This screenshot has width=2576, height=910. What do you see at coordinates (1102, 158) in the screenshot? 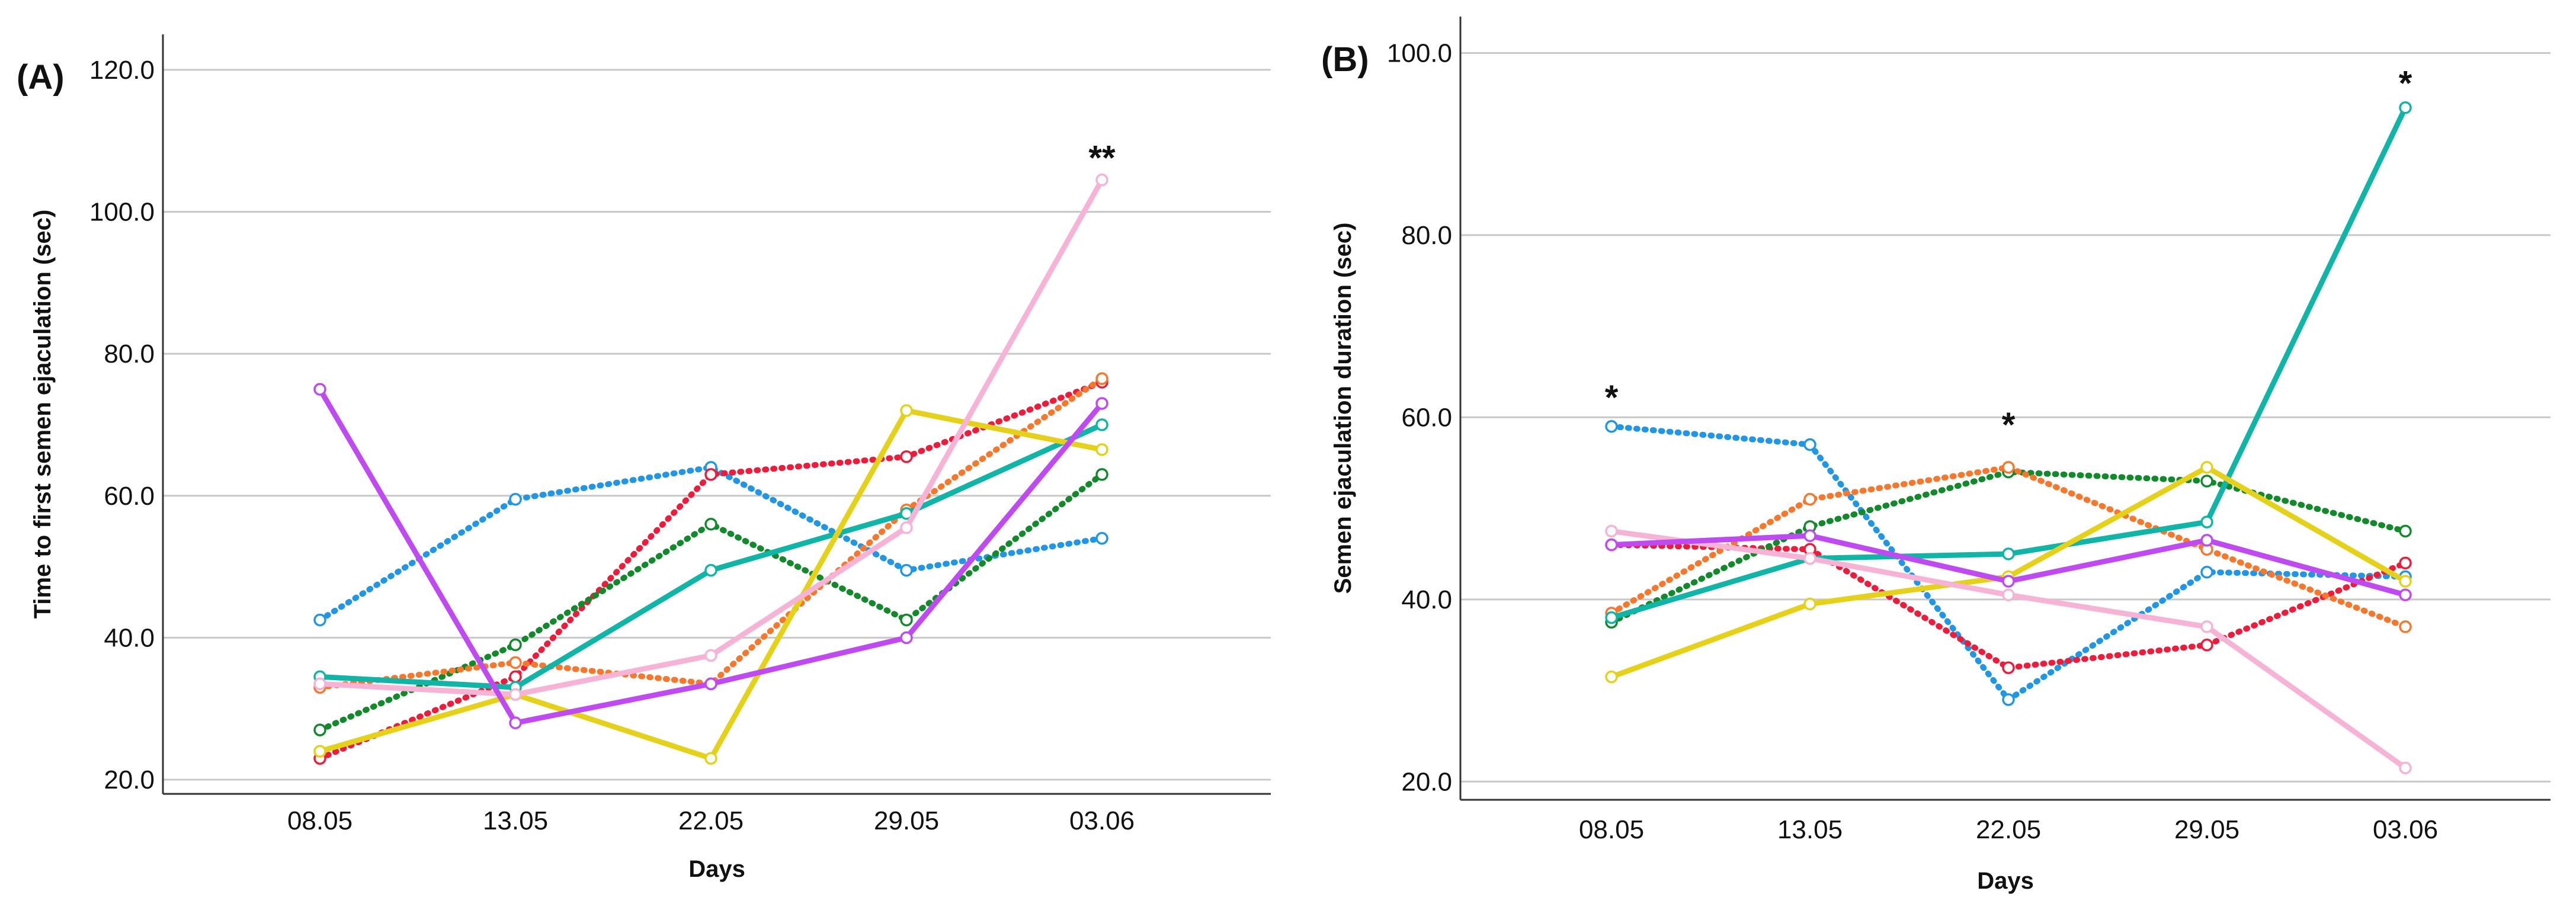
I see `significance-annotation: **` at bounding box center [1102, 158].